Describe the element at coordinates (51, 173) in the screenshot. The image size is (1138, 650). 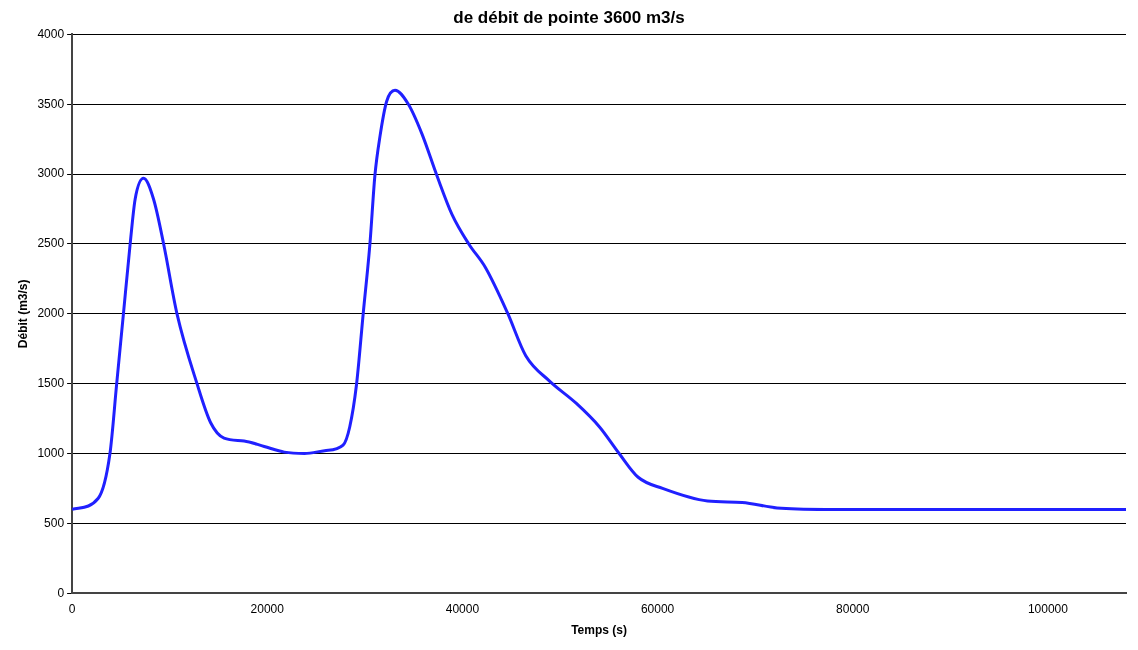
I see `y-tick-label: 3000` at that location.